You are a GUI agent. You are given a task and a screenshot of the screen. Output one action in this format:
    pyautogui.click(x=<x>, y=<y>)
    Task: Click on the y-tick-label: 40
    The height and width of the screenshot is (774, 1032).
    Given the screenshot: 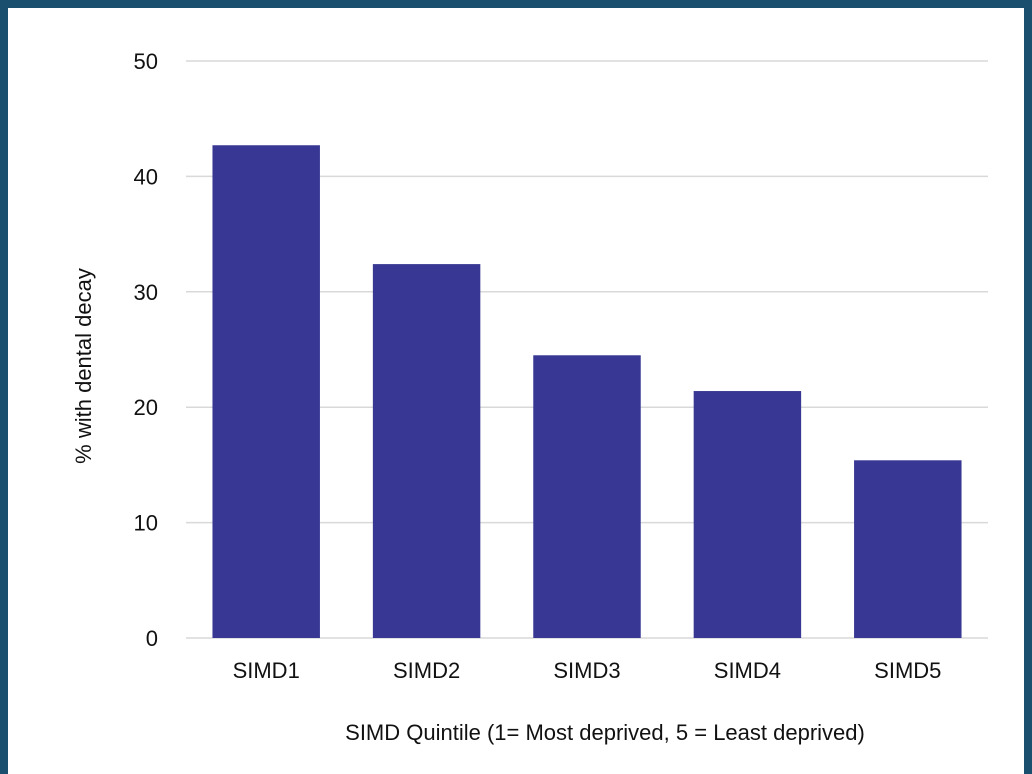 What is the action you would take?
    pyautogui.click(x=146, y=176)
    